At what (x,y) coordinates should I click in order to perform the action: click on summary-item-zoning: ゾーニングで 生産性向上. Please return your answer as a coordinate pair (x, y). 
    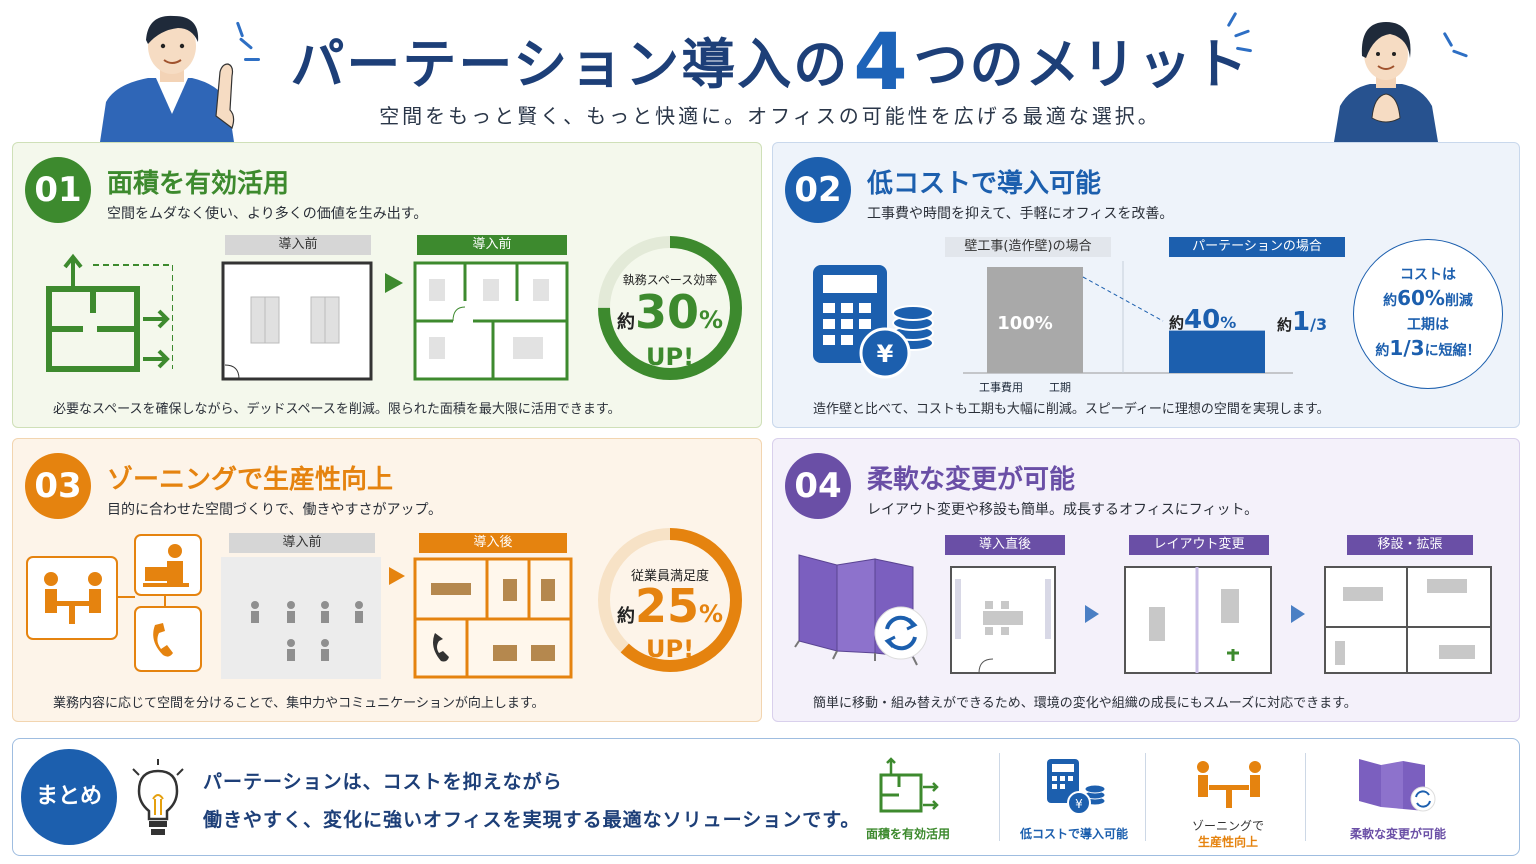
    Looking at the image, I should click on (1228, 799).